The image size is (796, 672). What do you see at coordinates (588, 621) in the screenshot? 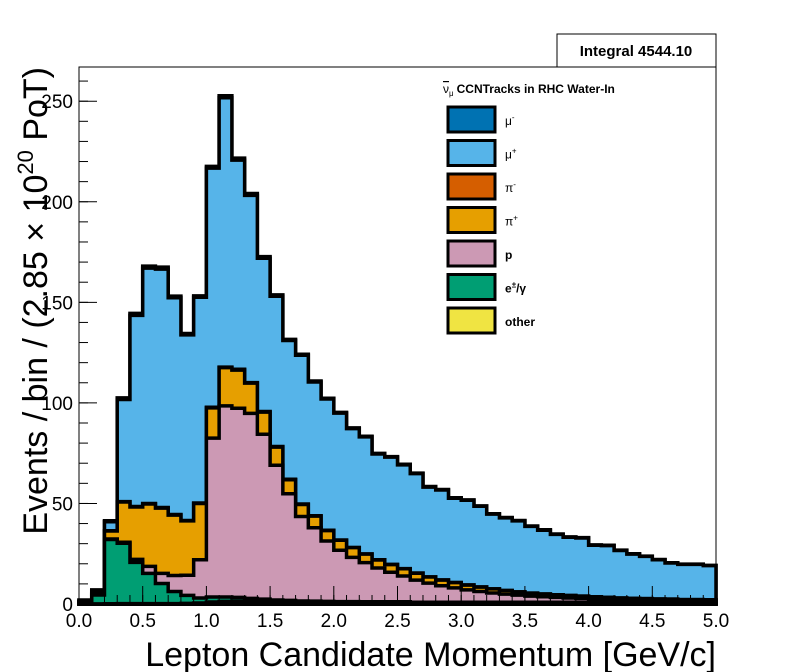
I see `x-tick-label: 4.0` at bounding box center [588, 621].